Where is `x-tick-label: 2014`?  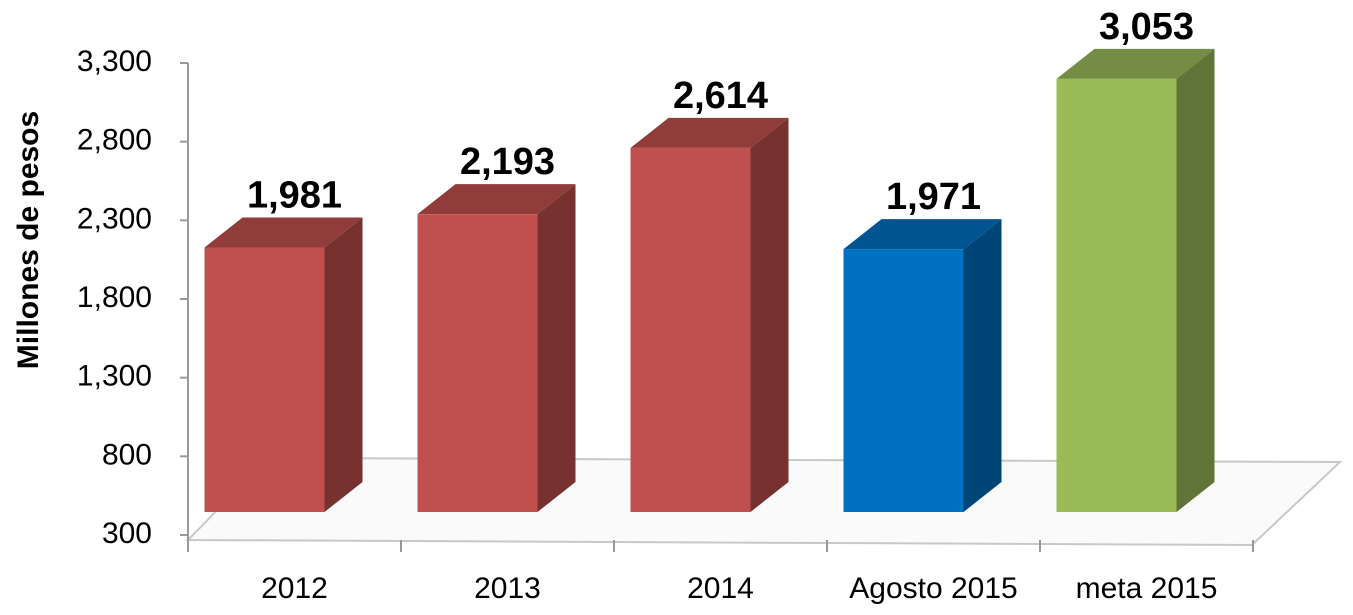
x-tick-label: 2014 is located at coordinates (720, 588).